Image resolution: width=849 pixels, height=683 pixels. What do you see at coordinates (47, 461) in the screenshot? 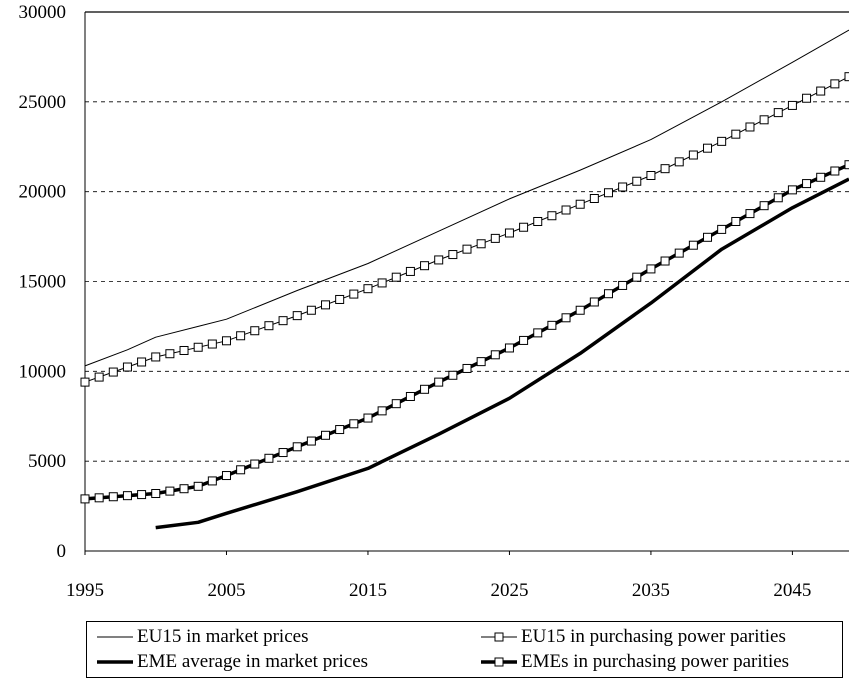
I see `y-tick-label: 5000` at bounding box center [47, 461].